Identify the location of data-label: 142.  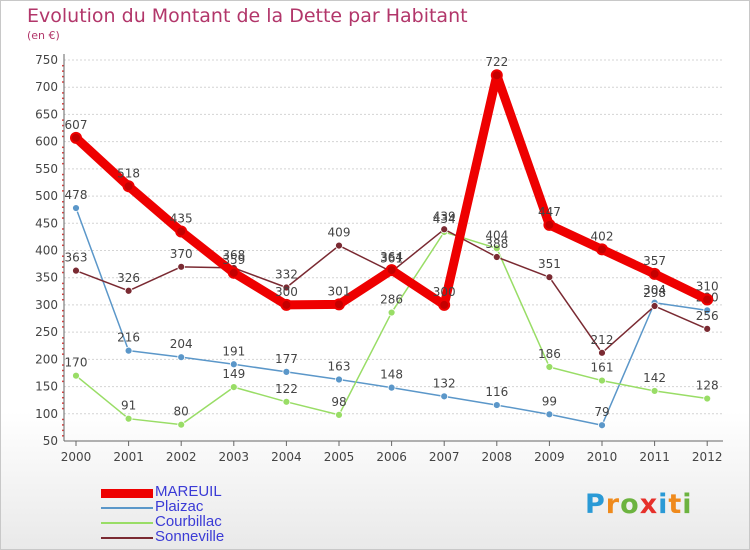
(654, 378).